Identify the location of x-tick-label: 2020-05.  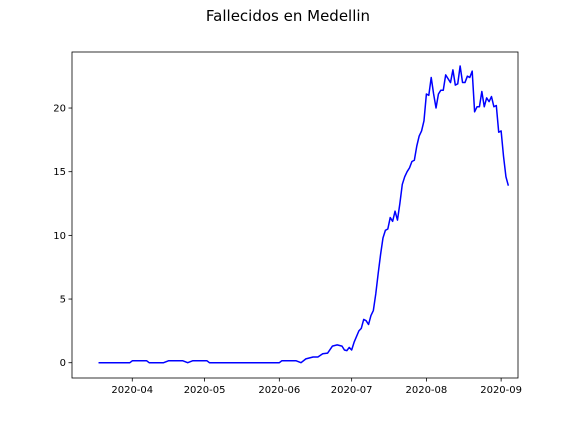
(205, 390).